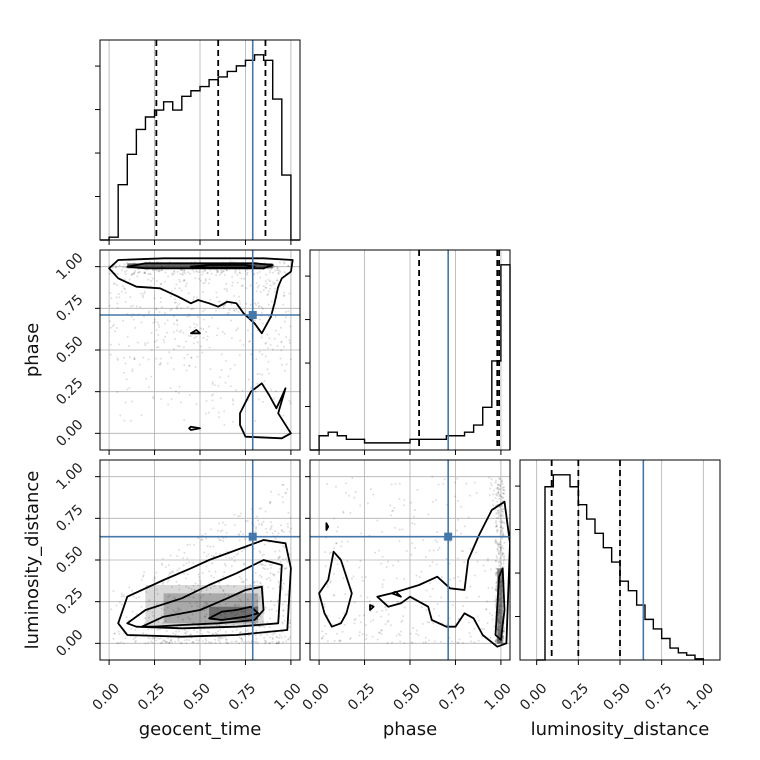  I want to click on hist-panel-phase, so click(408, 352).